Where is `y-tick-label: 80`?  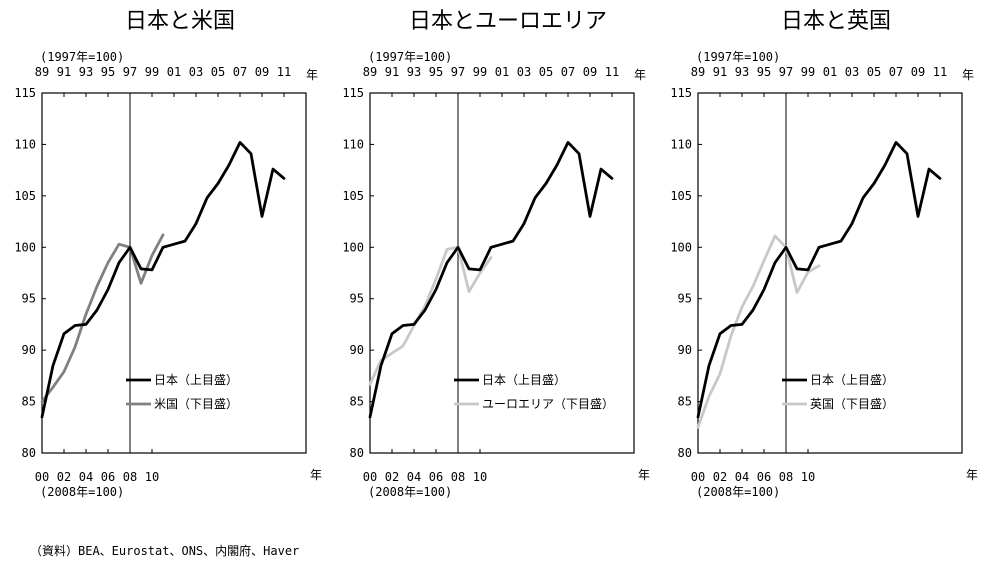 y-tick-label: 80 is located at coordinates (357, 453).